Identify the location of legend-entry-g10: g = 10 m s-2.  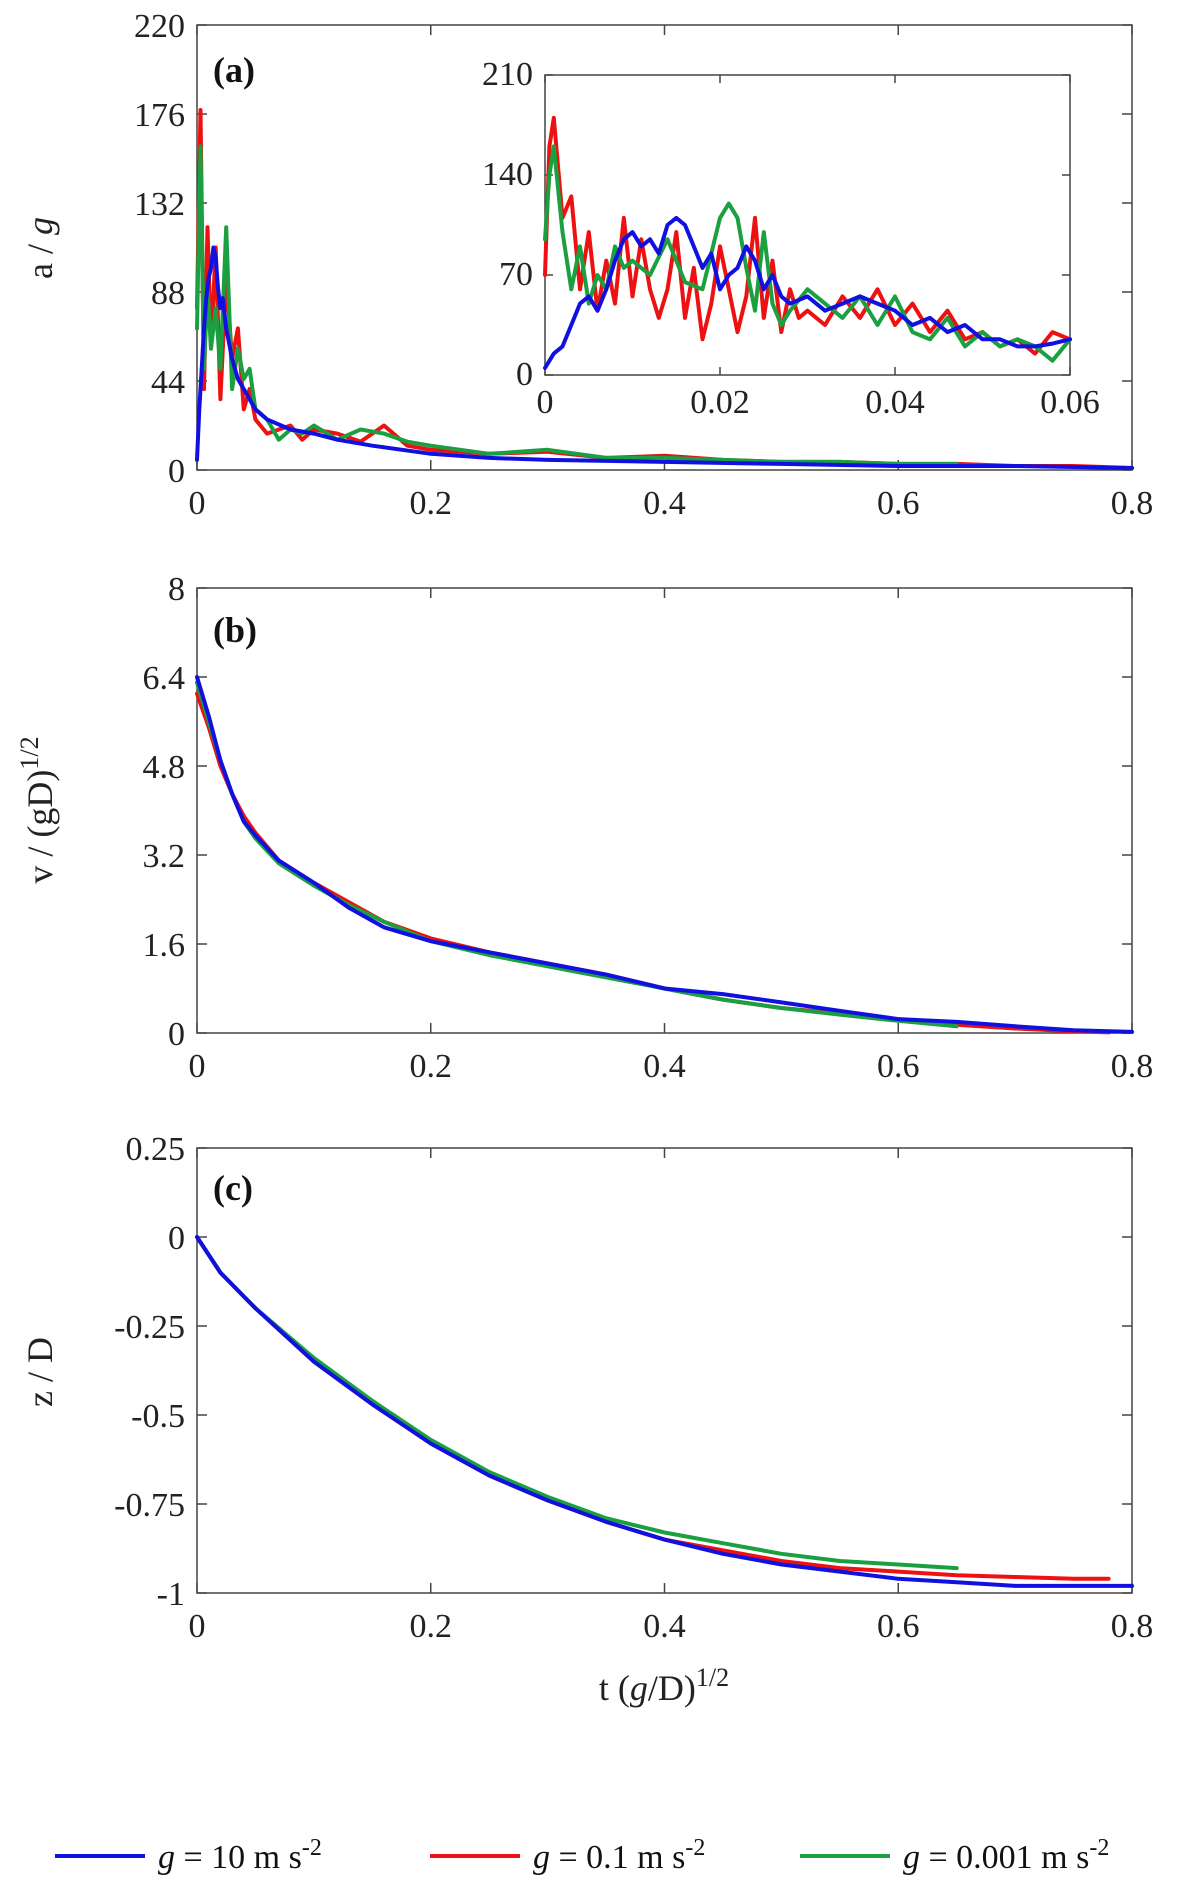
(188, 1855).